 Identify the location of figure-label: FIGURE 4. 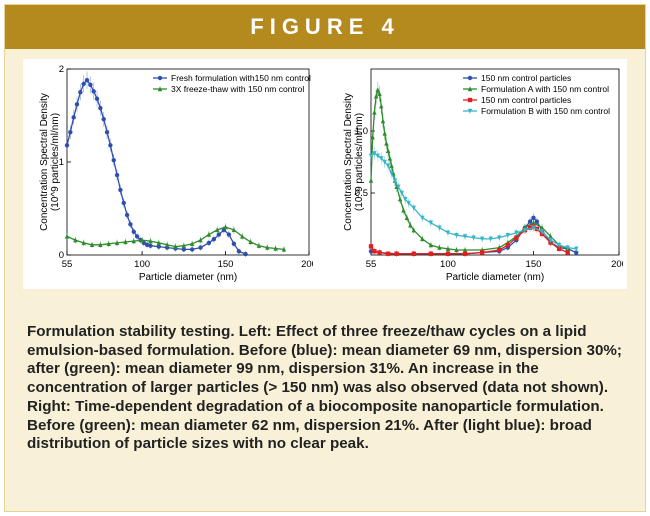
(325, 26).